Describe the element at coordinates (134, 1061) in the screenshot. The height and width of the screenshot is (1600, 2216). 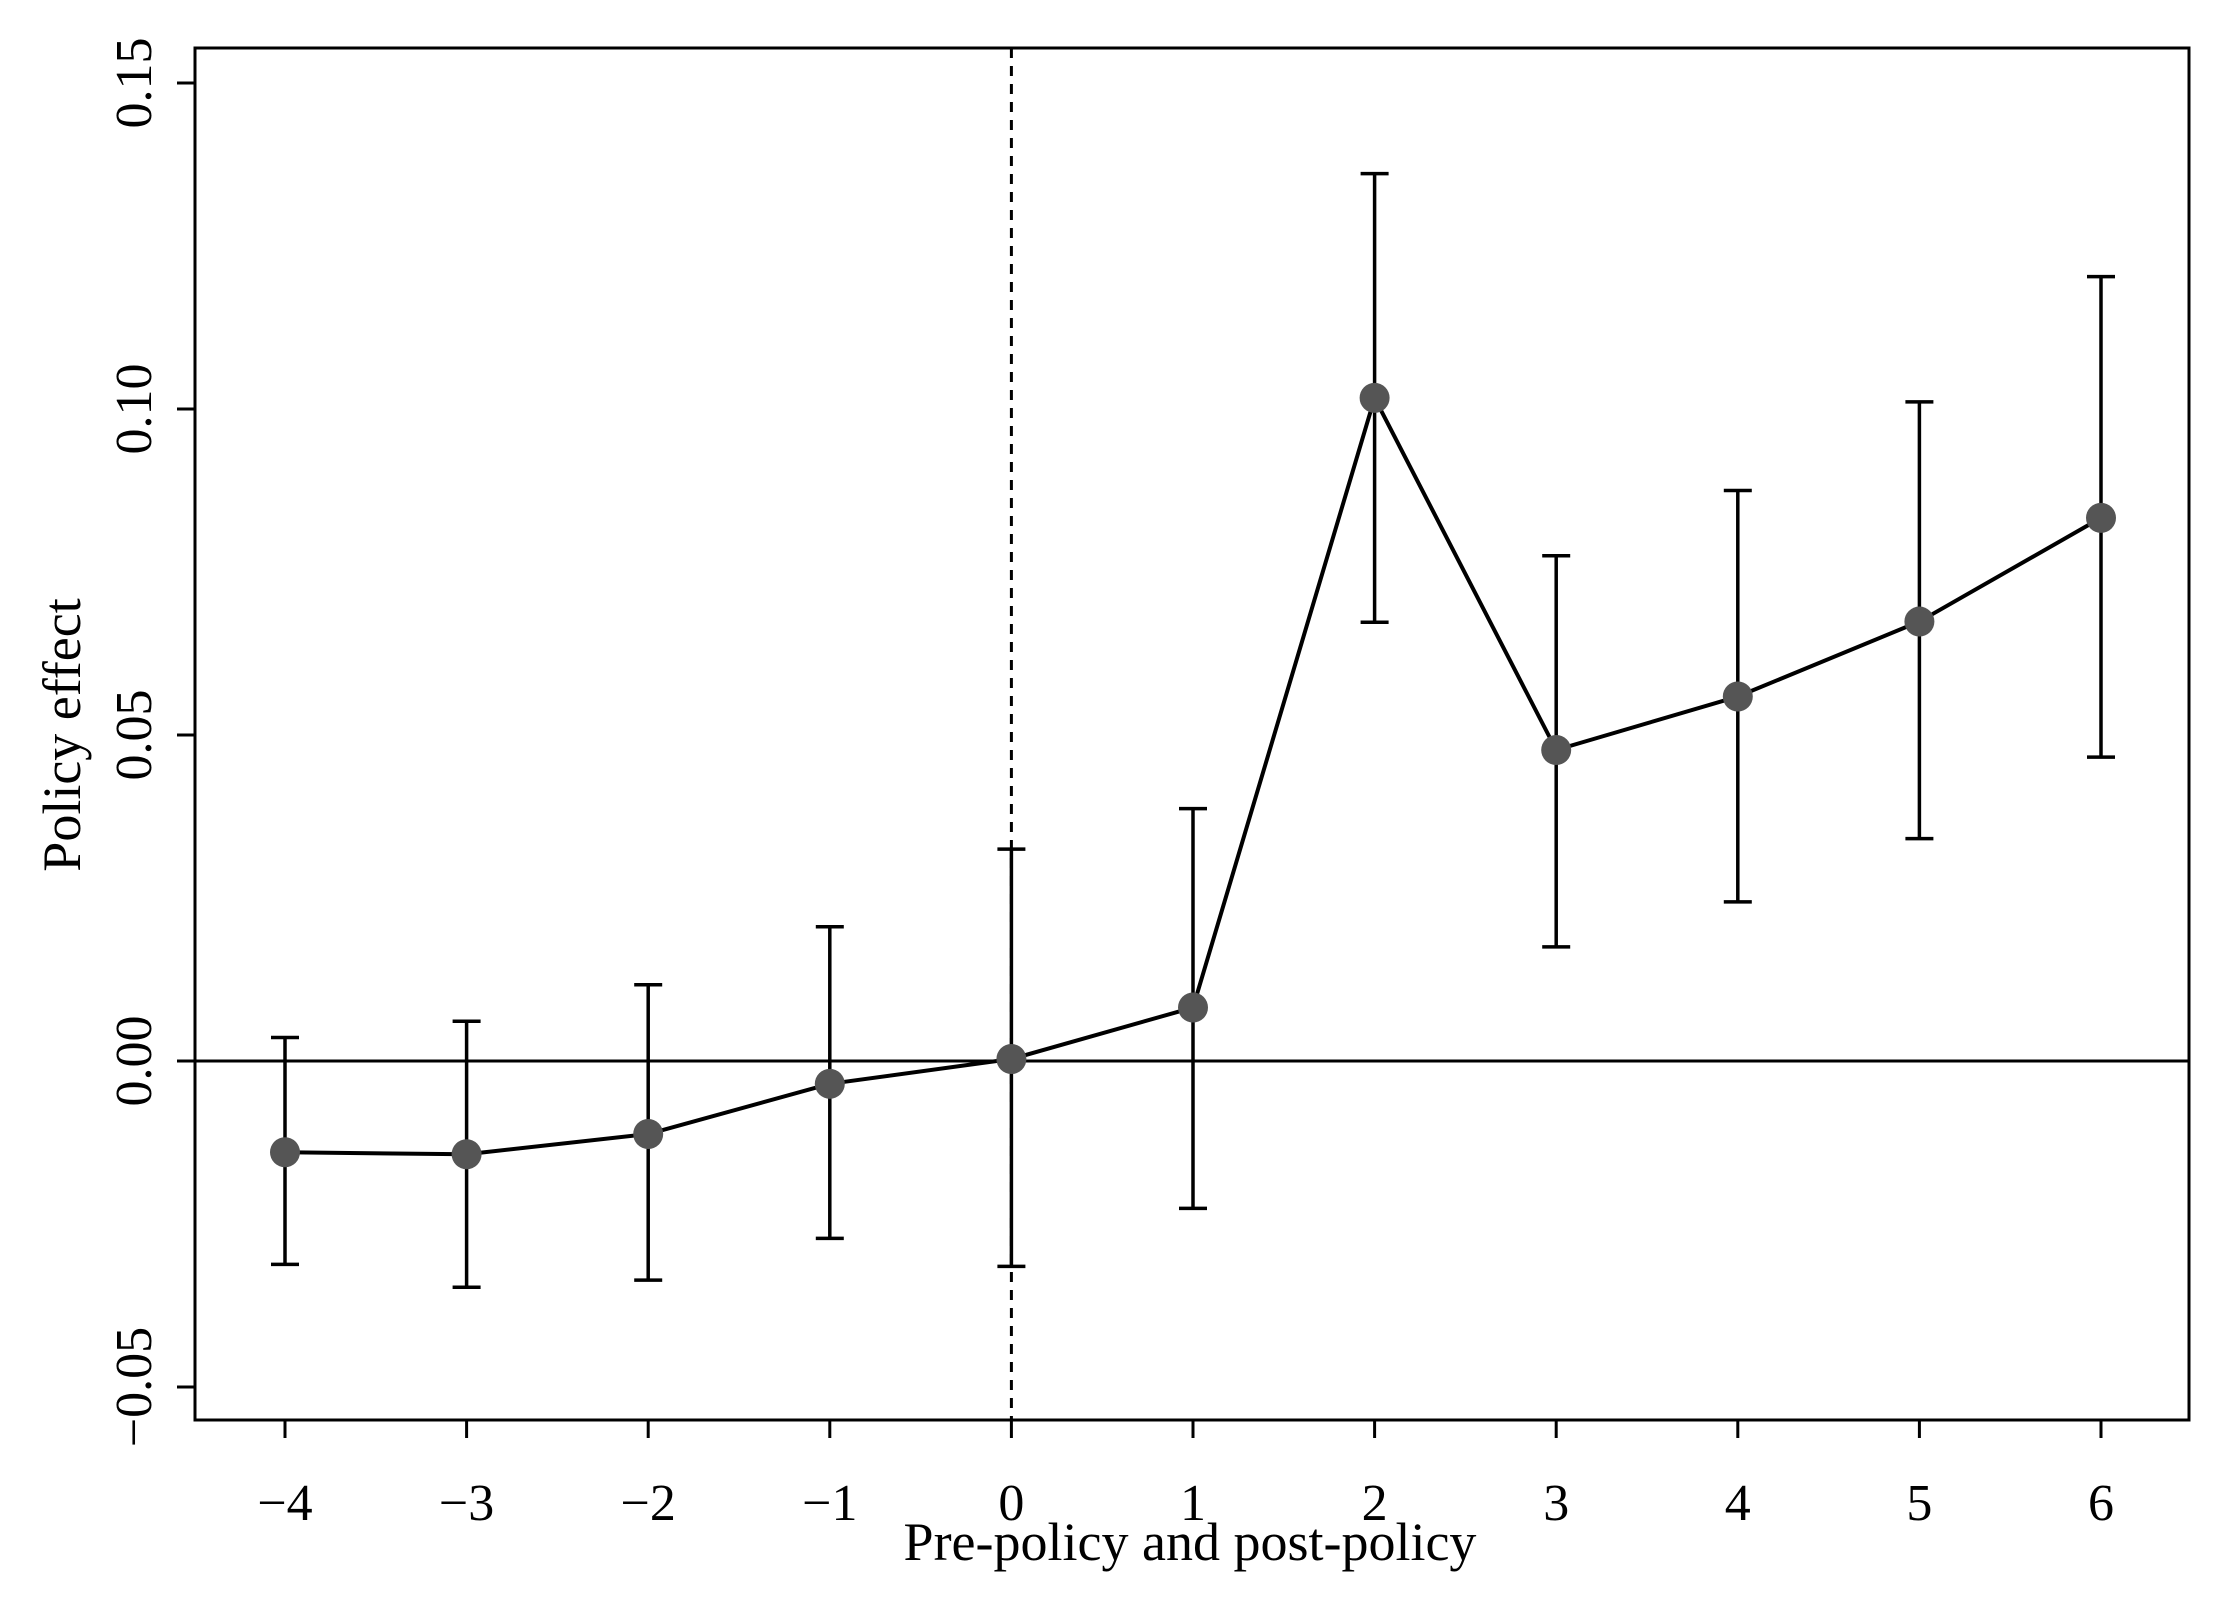
I see `y-tick-label: 0.00` at that location.